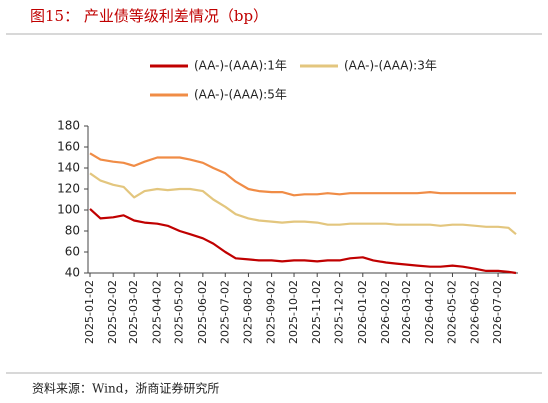 The width and height of the screenshot is (548, 403). Describe the element at coordinates (68, 168) in the screenshot. I see `y-tick-label: 140` at that location.